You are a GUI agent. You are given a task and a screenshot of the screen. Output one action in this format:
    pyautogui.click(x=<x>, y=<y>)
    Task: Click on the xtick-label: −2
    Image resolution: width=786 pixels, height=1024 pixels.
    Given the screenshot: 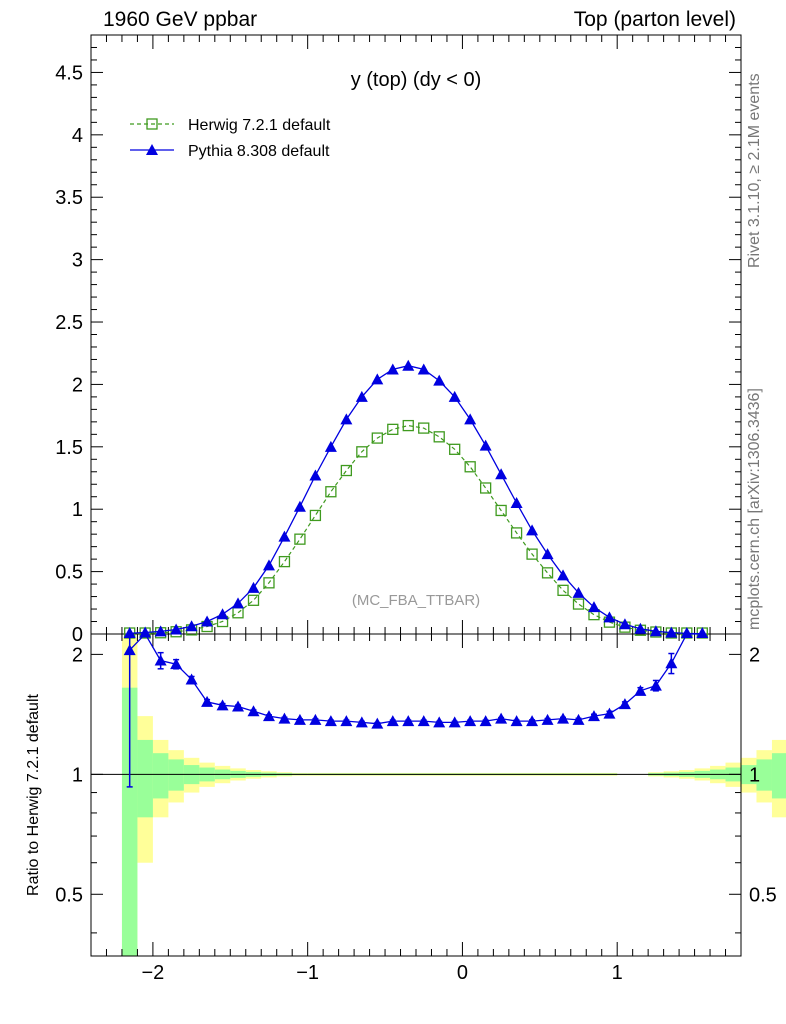 What is the action you would take?
    pyautogui.click(x=152, y=973)
    